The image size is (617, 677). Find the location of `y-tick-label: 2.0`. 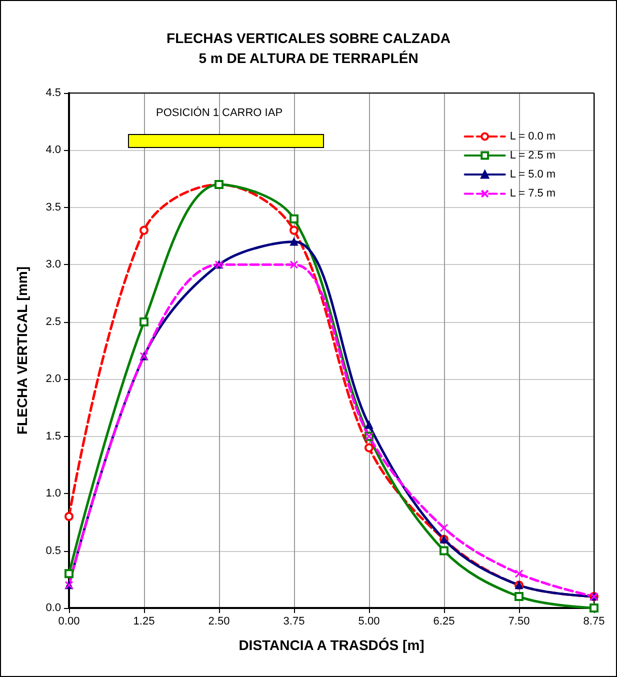

y-tick-label: 2.0 is located at coordinates (53, 379).